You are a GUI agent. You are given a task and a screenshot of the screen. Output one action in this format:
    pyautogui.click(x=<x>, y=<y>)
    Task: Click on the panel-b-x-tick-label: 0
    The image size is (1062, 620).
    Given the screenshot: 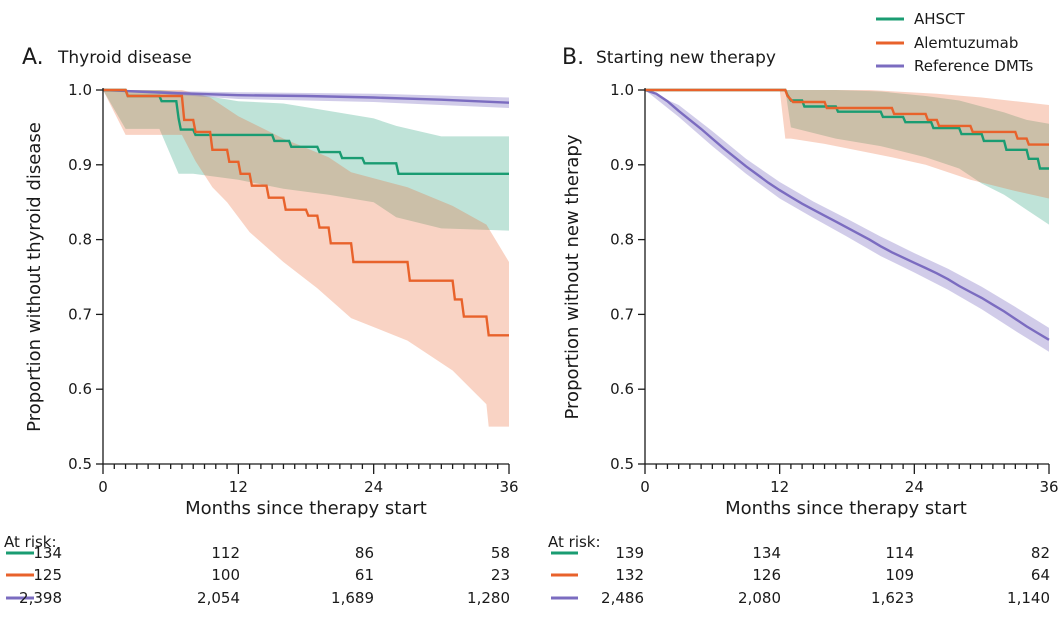 What is the action you would take?
    pyautogui.click(x=645, y=487)
    